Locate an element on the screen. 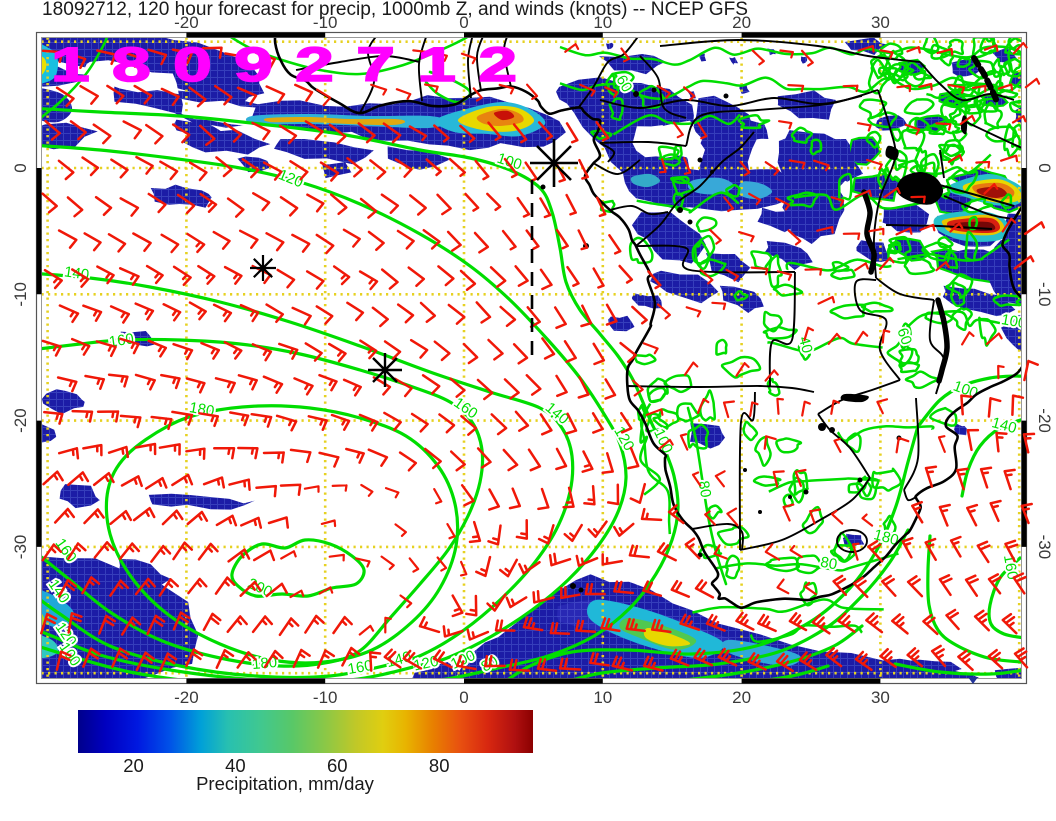 The image size is (1056, 821). svg-text: 60 is located at coordinates (337, 765).